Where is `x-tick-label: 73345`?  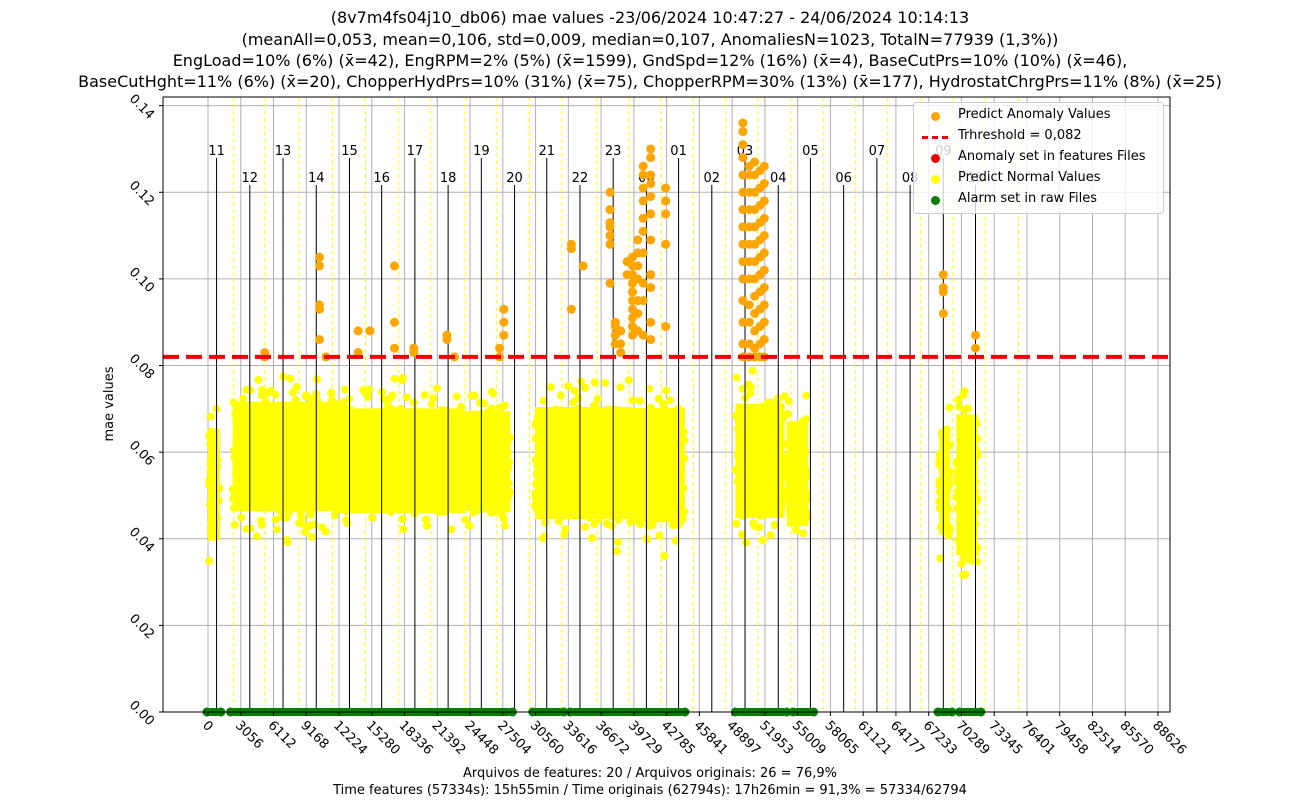 x-tick-label: 73345 is located at coordinates (1005, 738).